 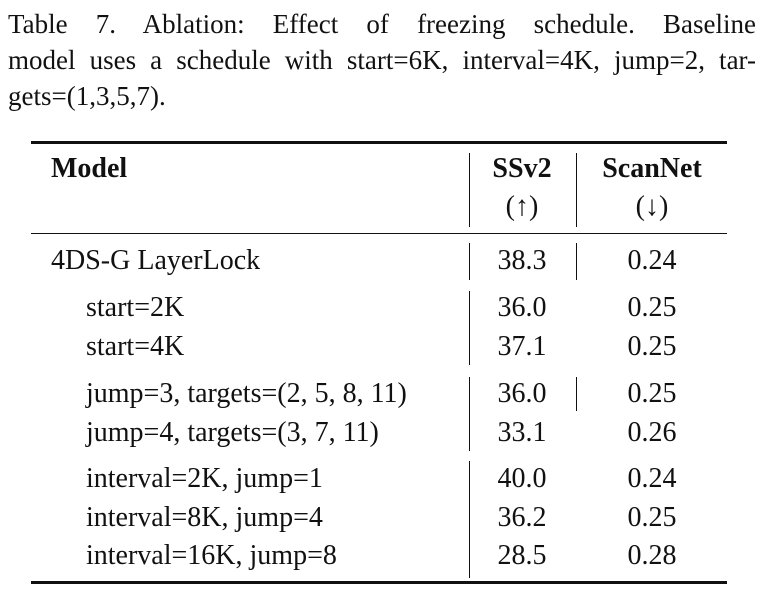 What do you see at coordinates (652, 260) in the screenshot?
I see `row-scannet-baseline: 0.24` at bounding box center [652, 260].